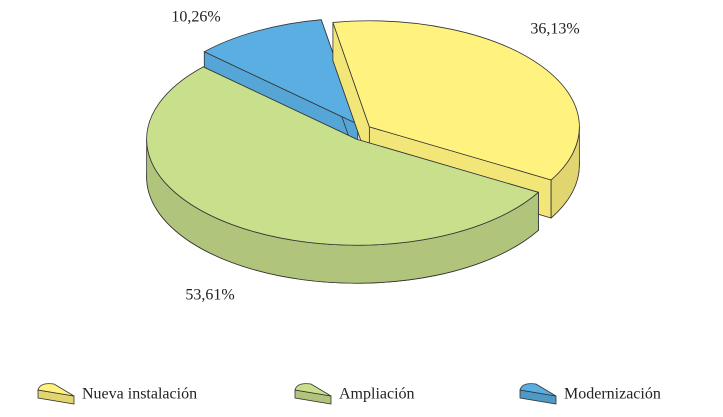 This screenshot has width=723, height=417. Describe the element at coordinates (195, 17) in the screenshot. I see `data-label: 10,26%` at that location.